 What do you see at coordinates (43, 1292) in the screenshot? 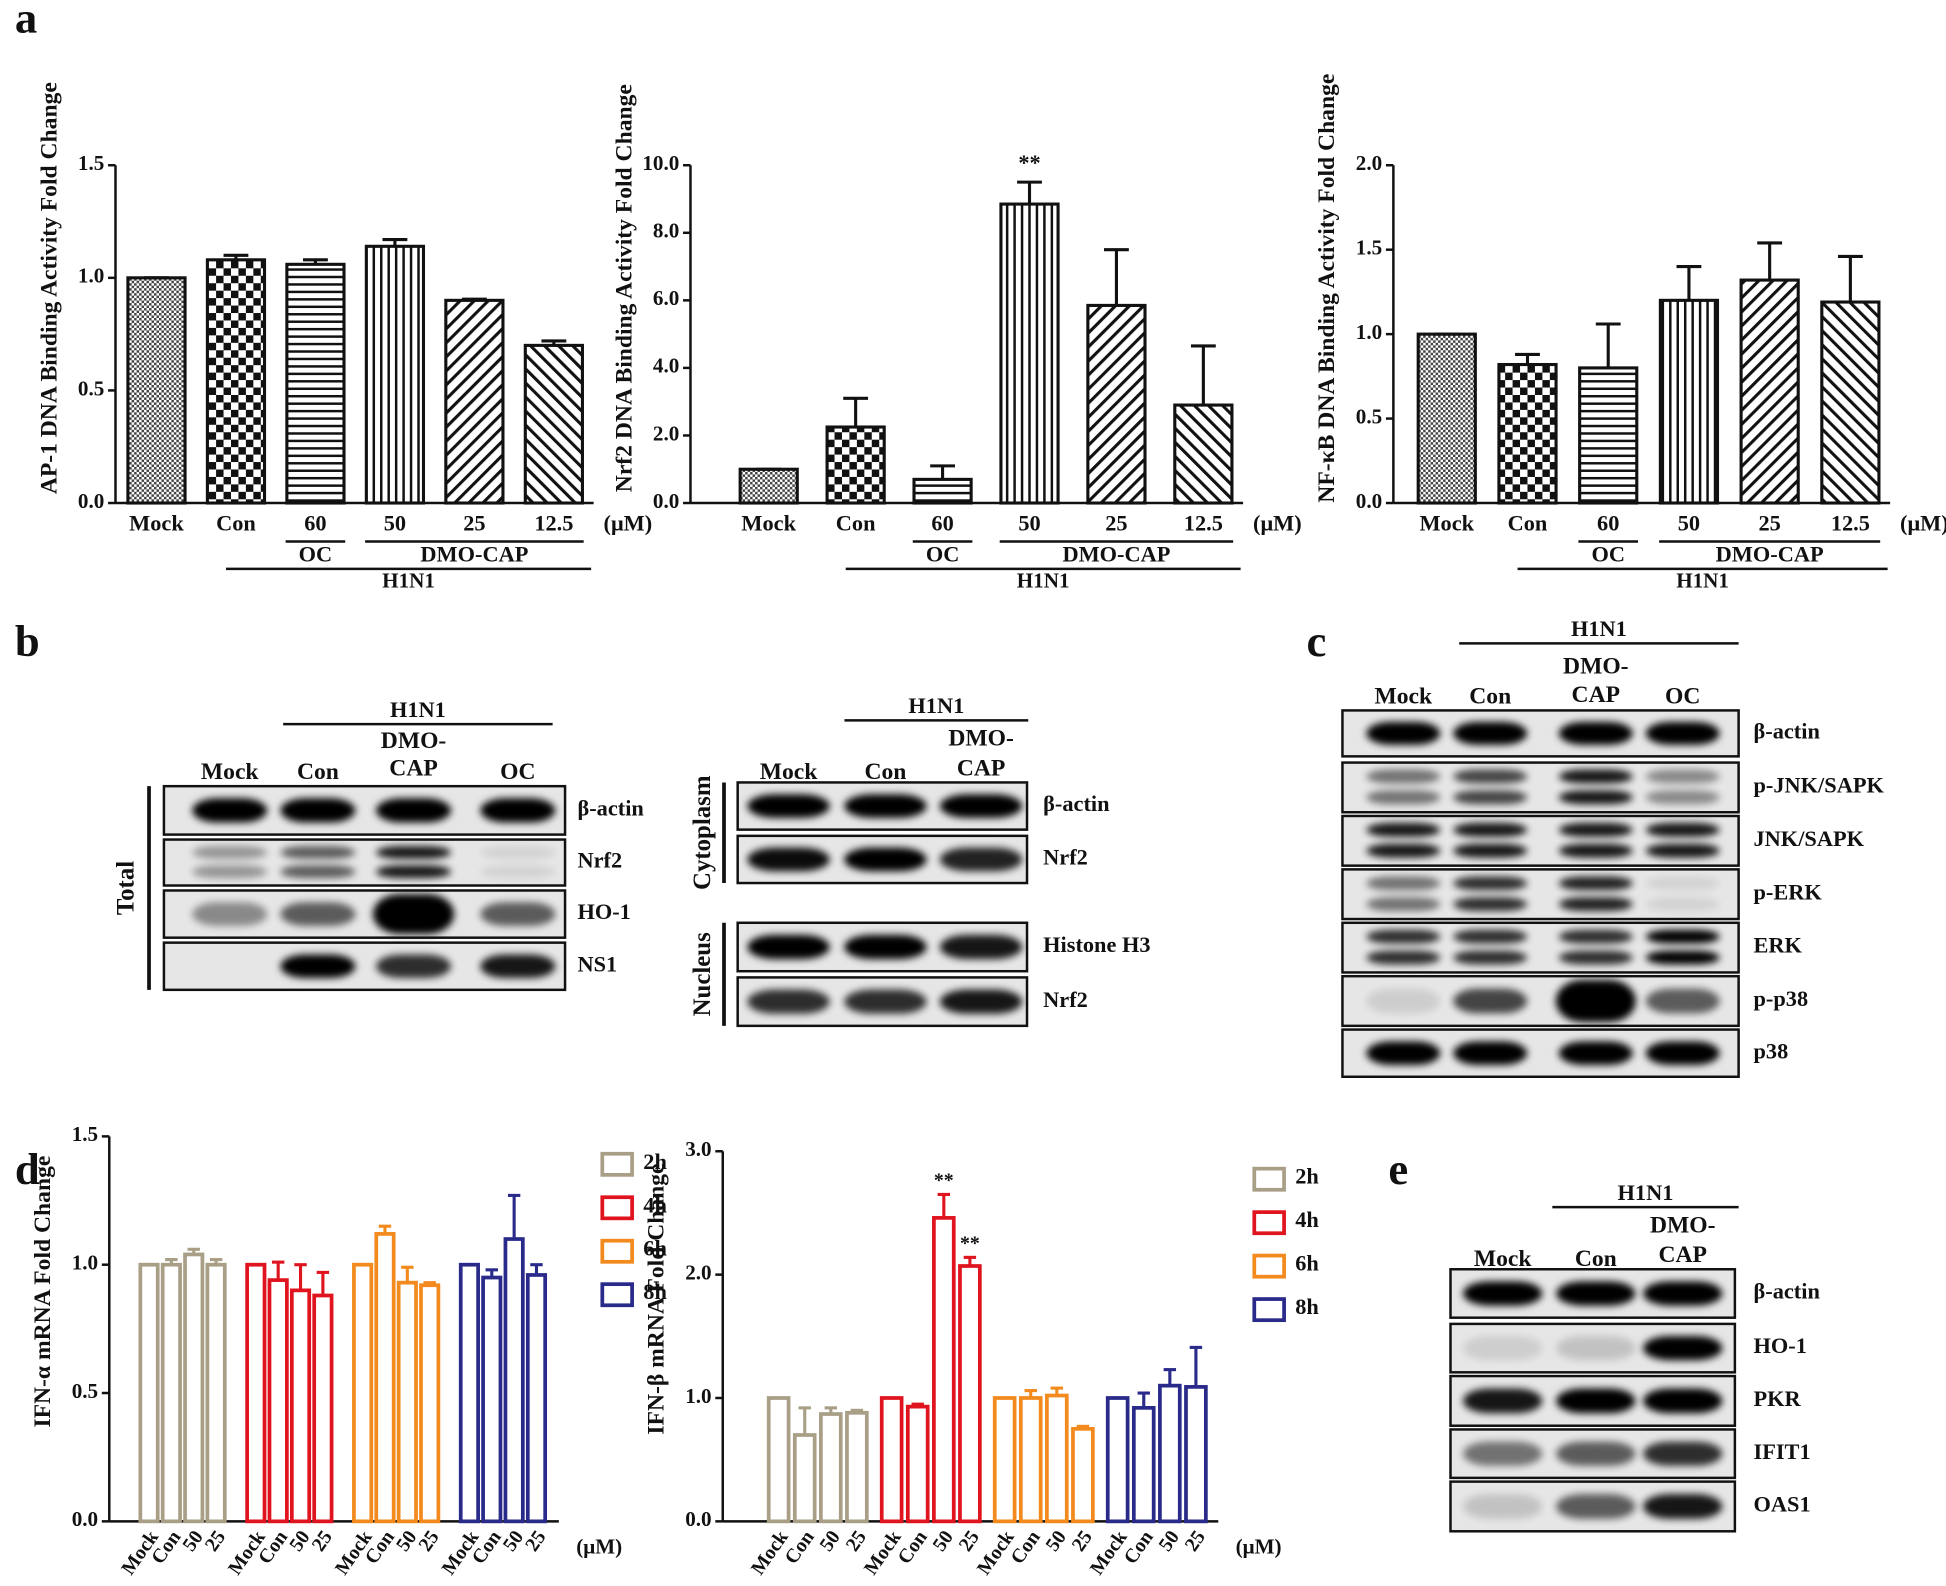
I see `y-axis-title: IFN-α mRNA Fold Change` at bounding box center [43, 1292].